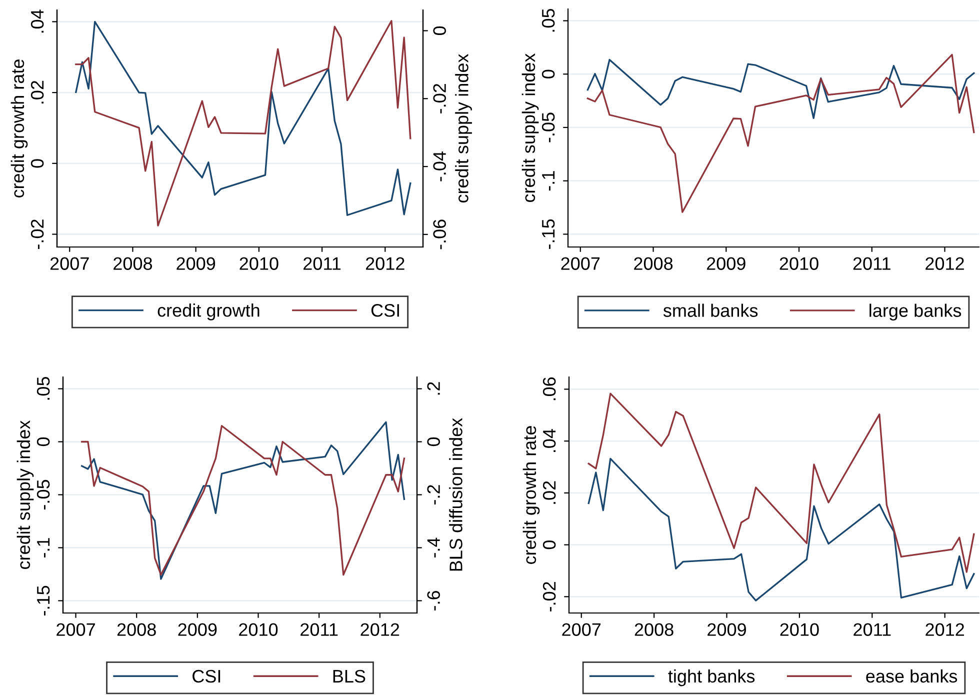 This screenshot has height=695, width=980. Describe the element at coordinates (710, 310) in the screenshot. I see `legend-label: small banks` at that location.